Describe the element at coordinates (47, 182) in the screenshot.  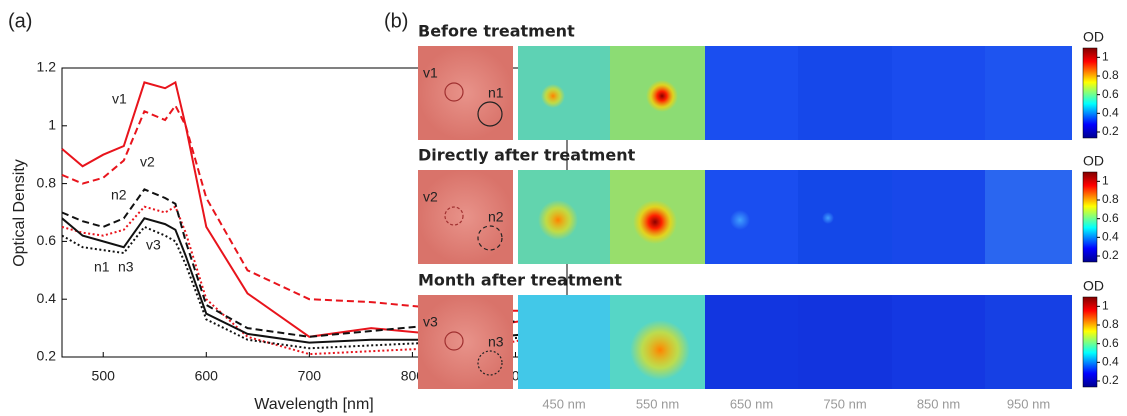
I see `y-tick-label: 0.8` at that location.